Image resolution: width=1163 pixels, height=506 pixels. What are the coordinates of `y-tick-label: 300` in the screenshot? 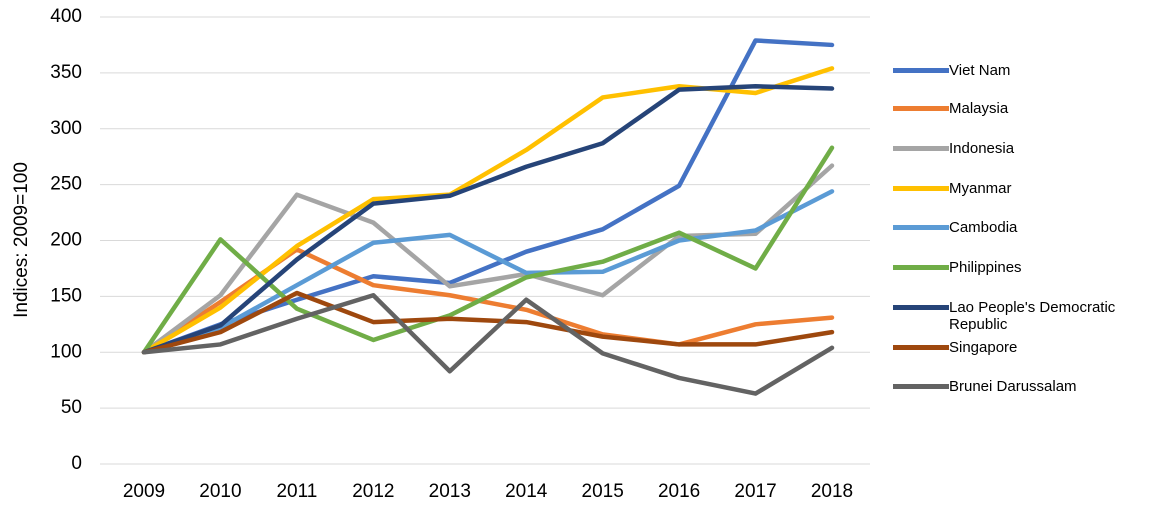 It's located at (66, 128).